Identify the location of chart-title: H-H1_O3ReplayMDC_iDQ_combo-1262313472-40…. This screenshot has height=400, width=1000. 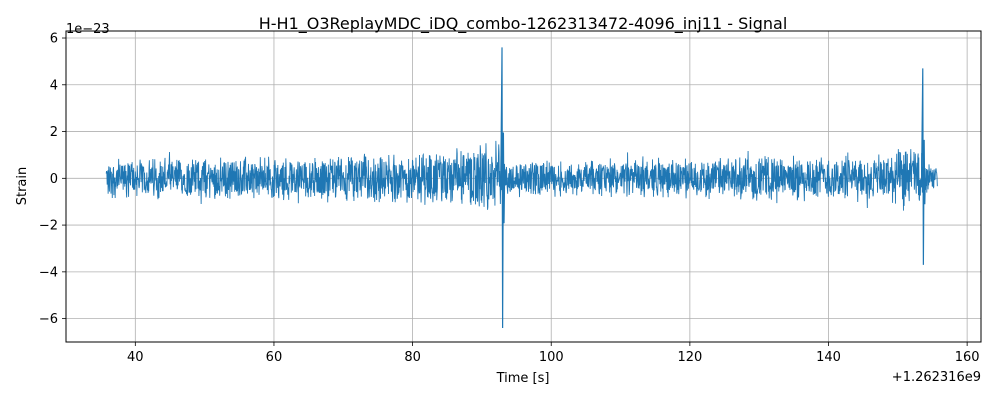
(523, 24).